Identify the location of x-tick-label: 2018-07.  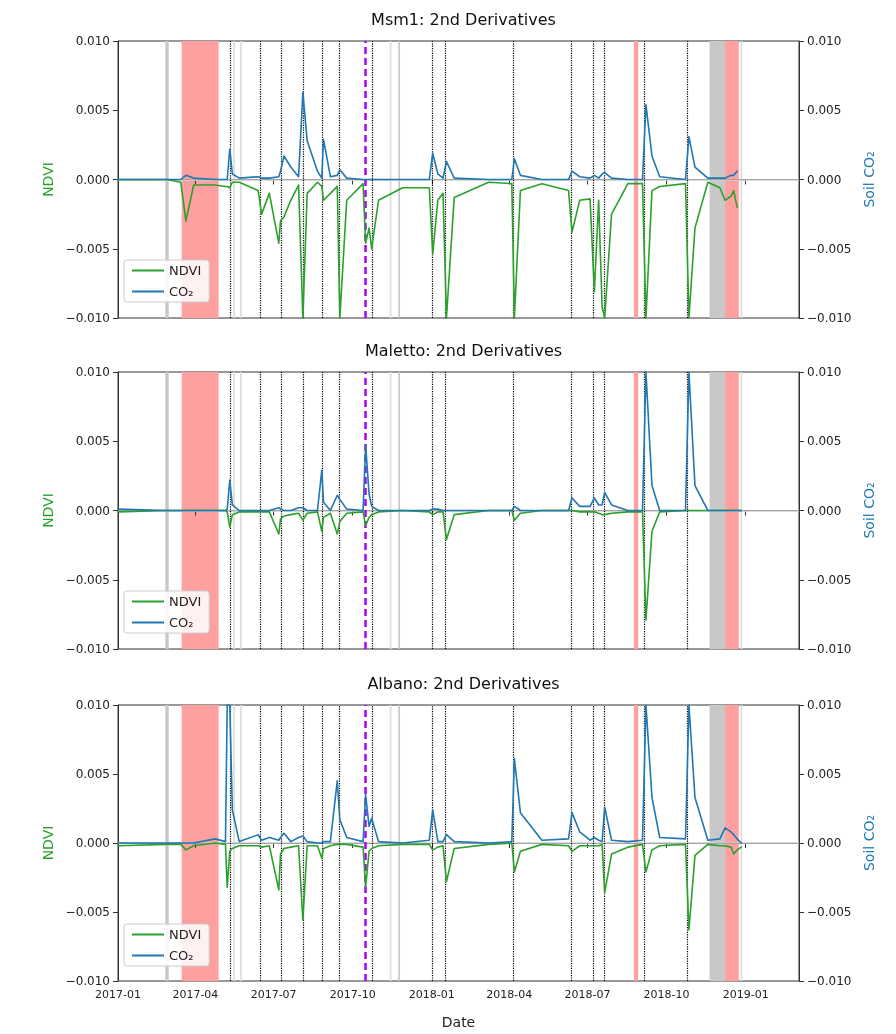
(587, 994).